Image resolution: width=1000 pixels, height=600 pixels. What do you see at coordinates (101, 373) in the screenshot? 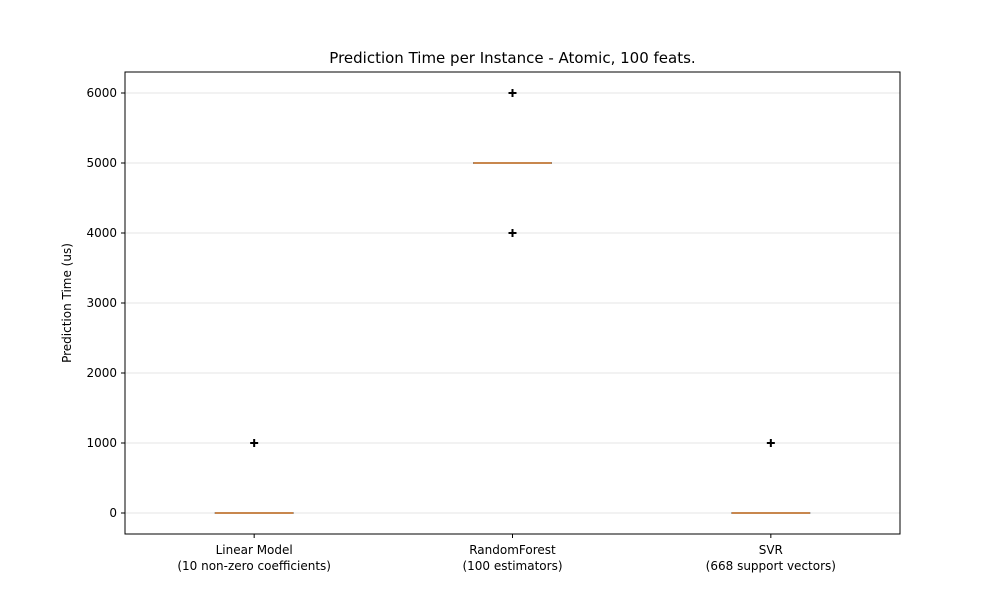
I see `y-tick-label: 2000` at bounding box center [101, 373].